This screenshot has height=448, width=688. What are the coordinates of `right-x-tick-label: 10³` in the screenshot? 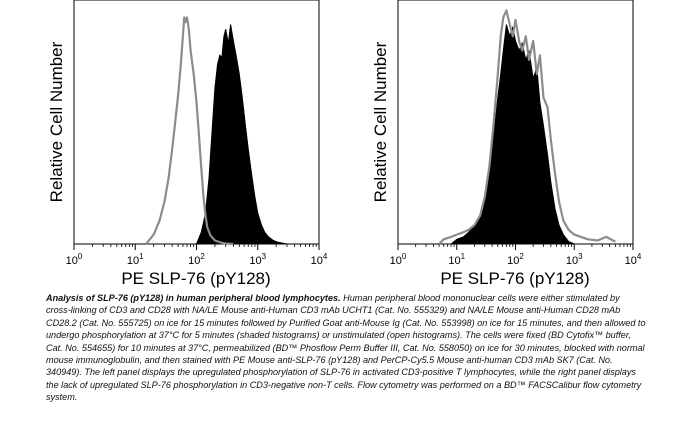 It's located at (574, 259).